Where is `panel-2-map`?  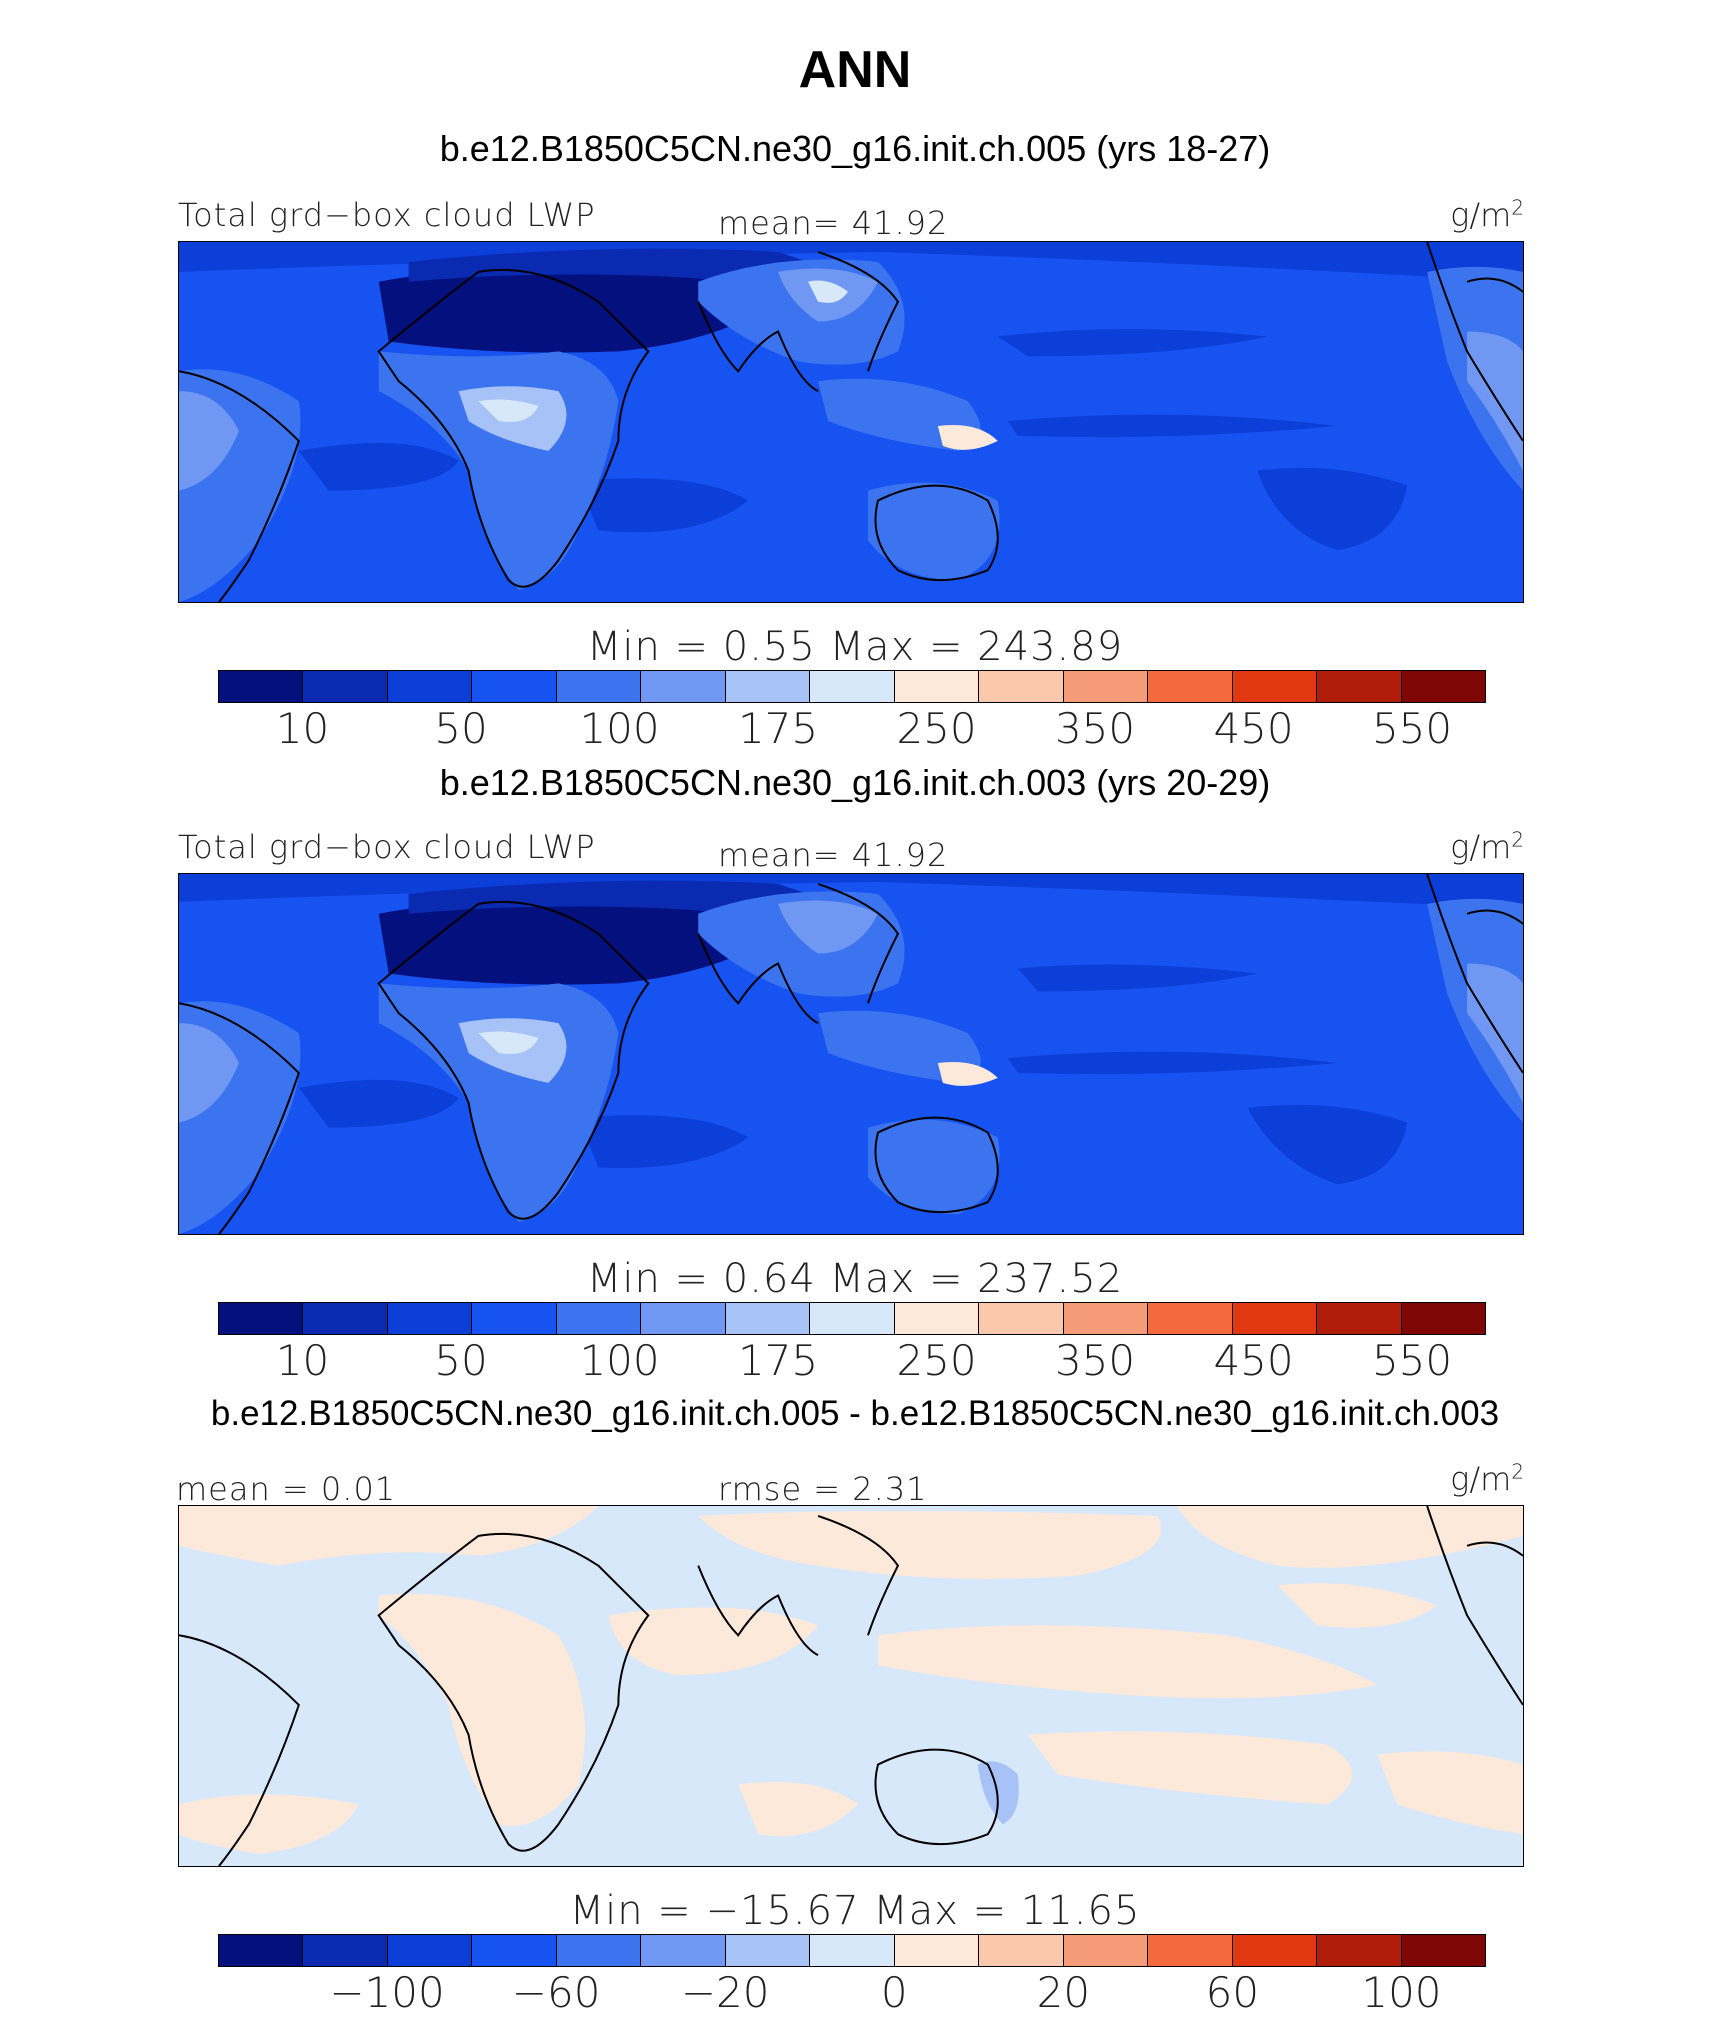 panel-2-map is located at coordinates (851, 1054).